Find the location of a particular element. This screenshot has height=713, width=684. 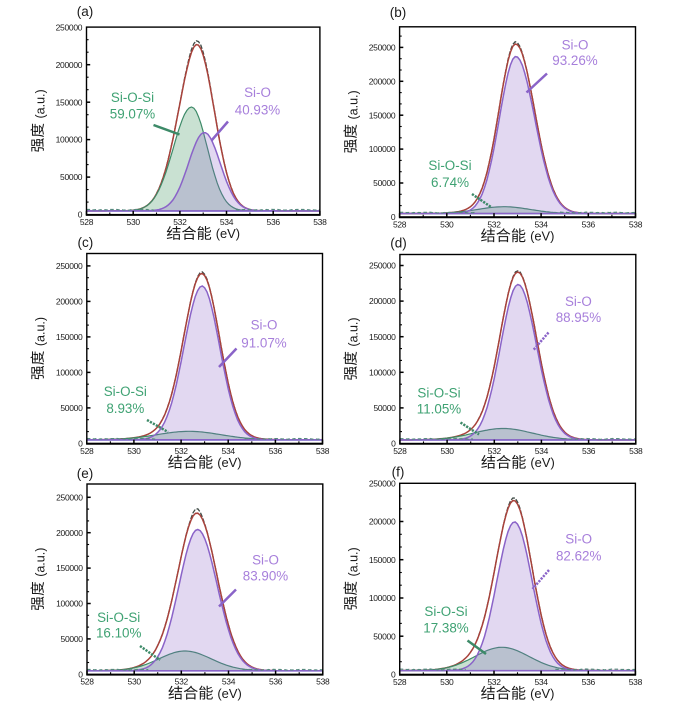

svg-text: (d) is located at coordinates (398, 242).